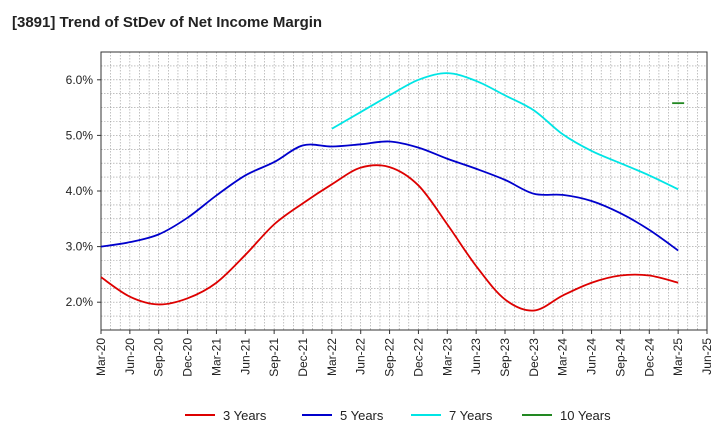 The height and width of the screenshot is (440, 720). I want to click on x-tick-label: Sep-24, so click(620, 357).